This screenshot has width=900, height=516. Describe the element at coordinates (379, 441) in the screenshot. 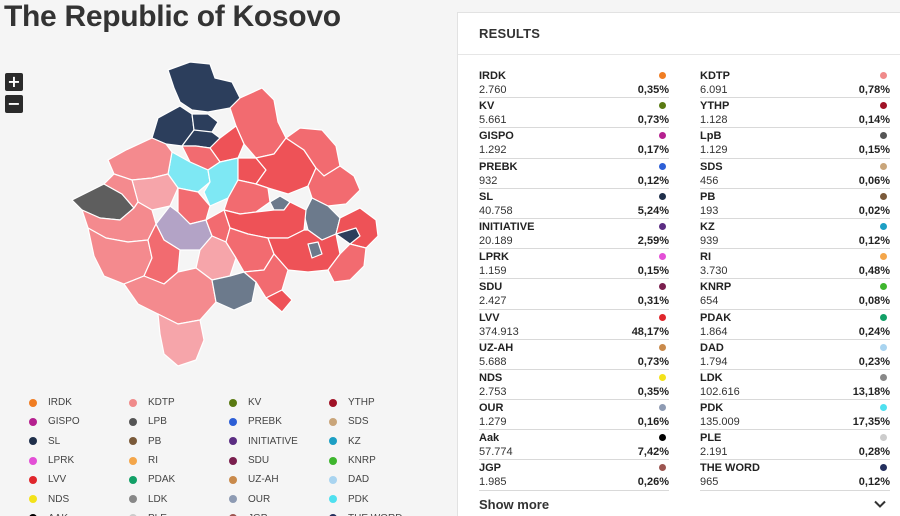

I see `legend-item: KZ` at that location.